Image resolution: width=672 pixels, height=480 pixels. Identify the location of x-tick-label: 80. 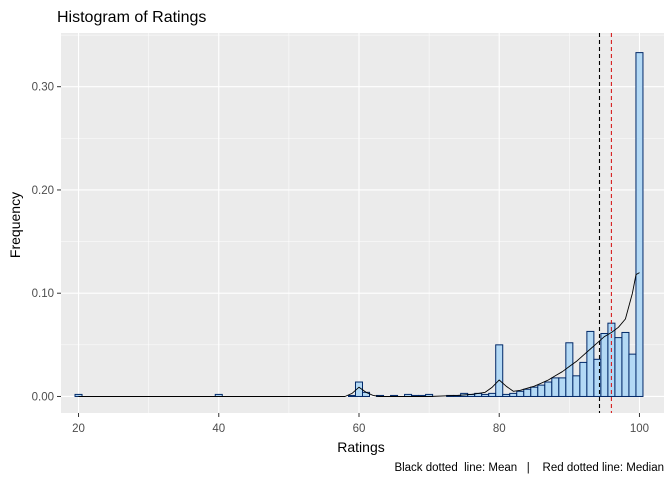
(499, 429).